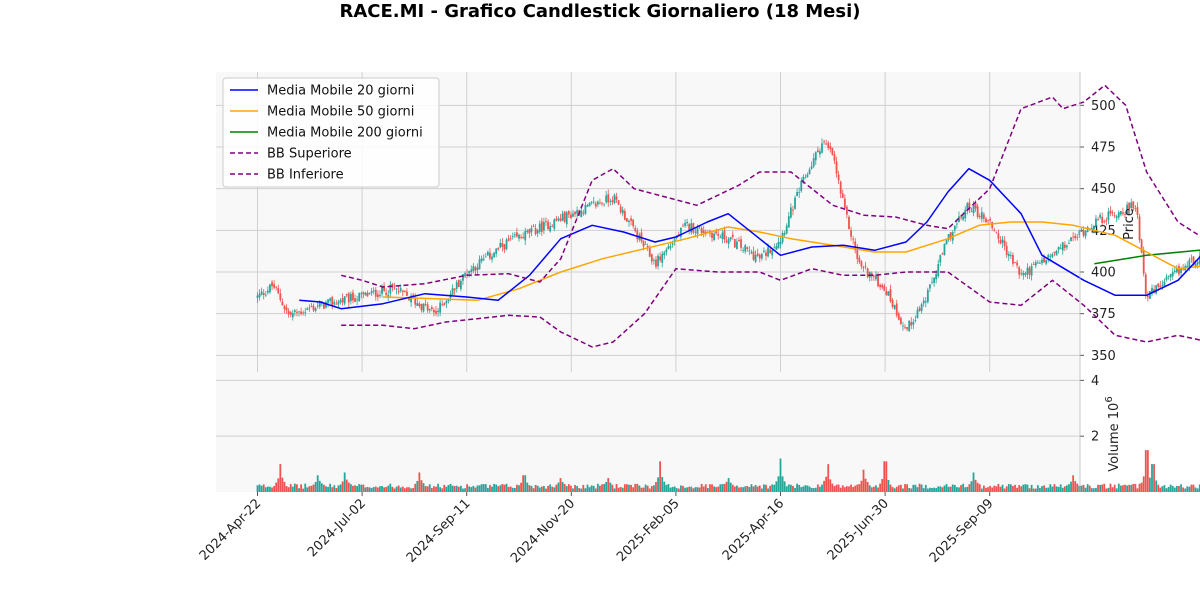  What do you see at coordinates (1103, 106) in the screenshot?
I see `y-tick-label: 500` at bounding box center [1103, 106].